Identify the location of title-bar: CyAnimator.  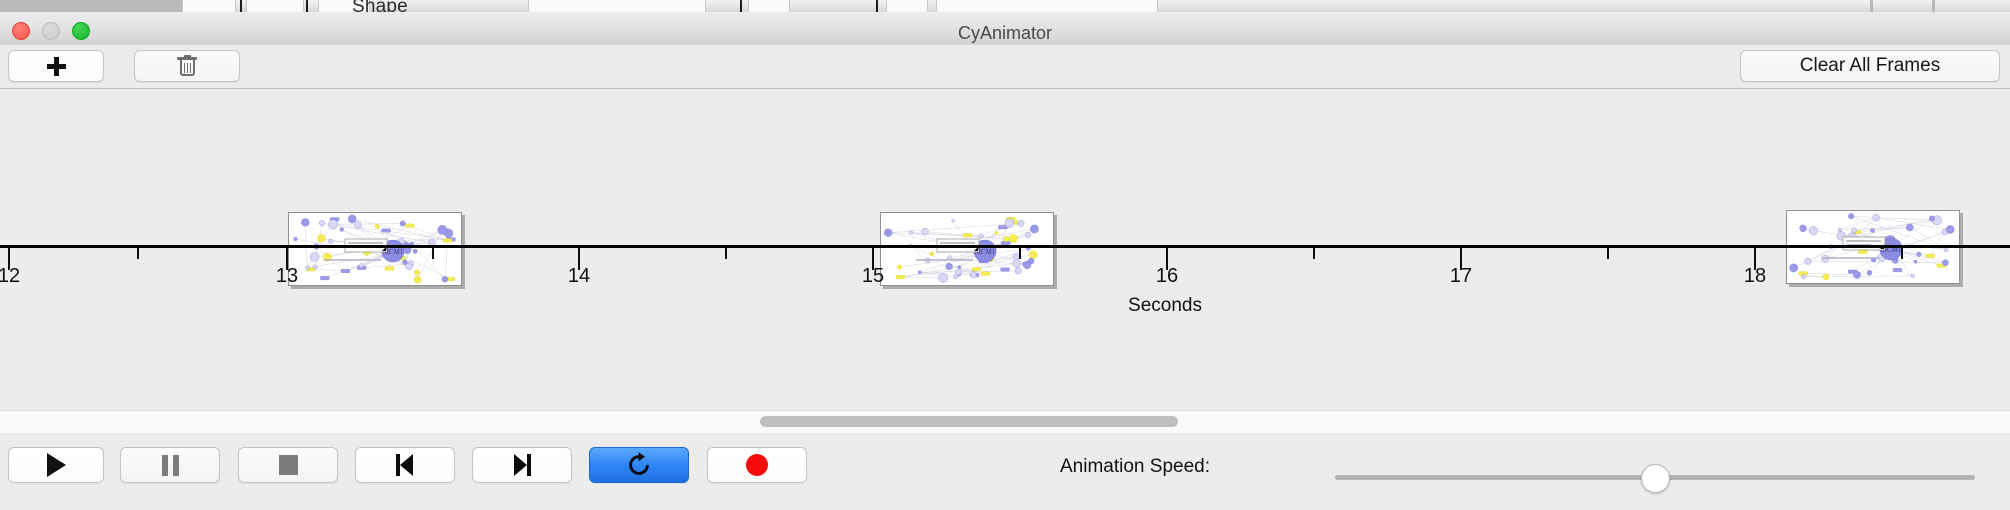
(1005, 29).